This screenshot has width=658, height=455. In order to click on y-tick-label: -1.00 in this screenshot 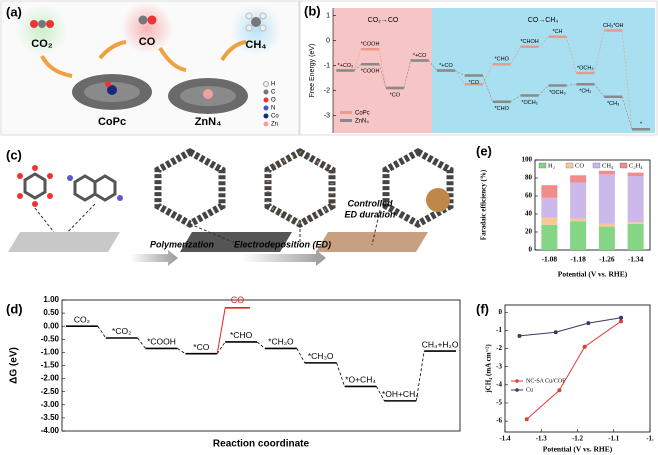, I will do `click(50, 352)`.